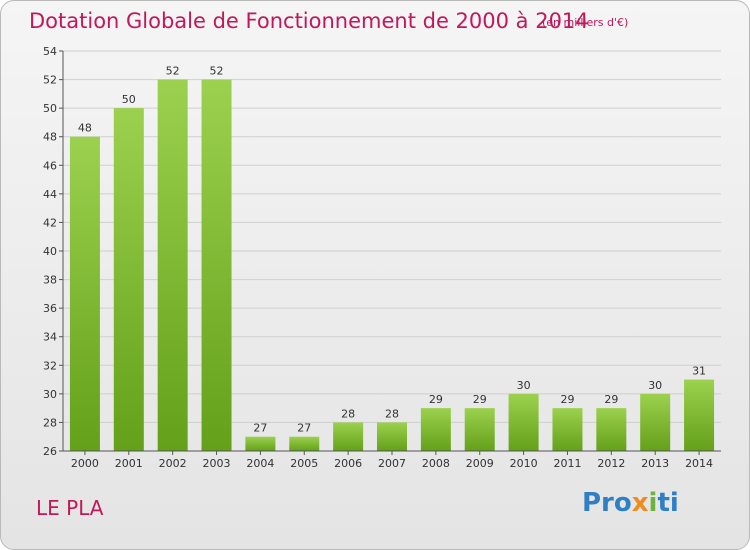  Describe the element at coordinates (50, 51) in the screenshot. I see `y-tick-label: 54` at that location.